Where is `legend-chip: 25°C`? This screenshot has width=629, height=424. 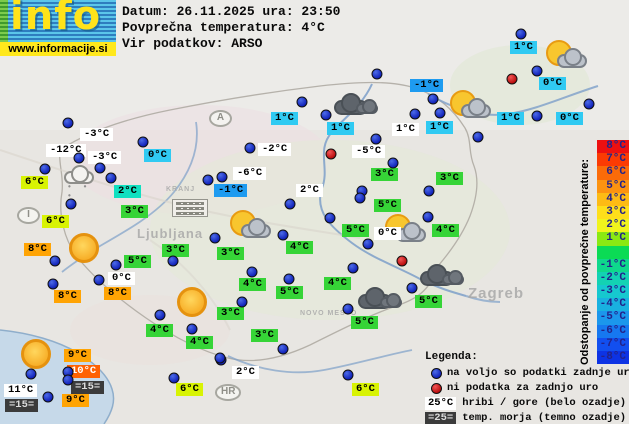 legend-chip: 25°C is located at coordinates (441, 403).